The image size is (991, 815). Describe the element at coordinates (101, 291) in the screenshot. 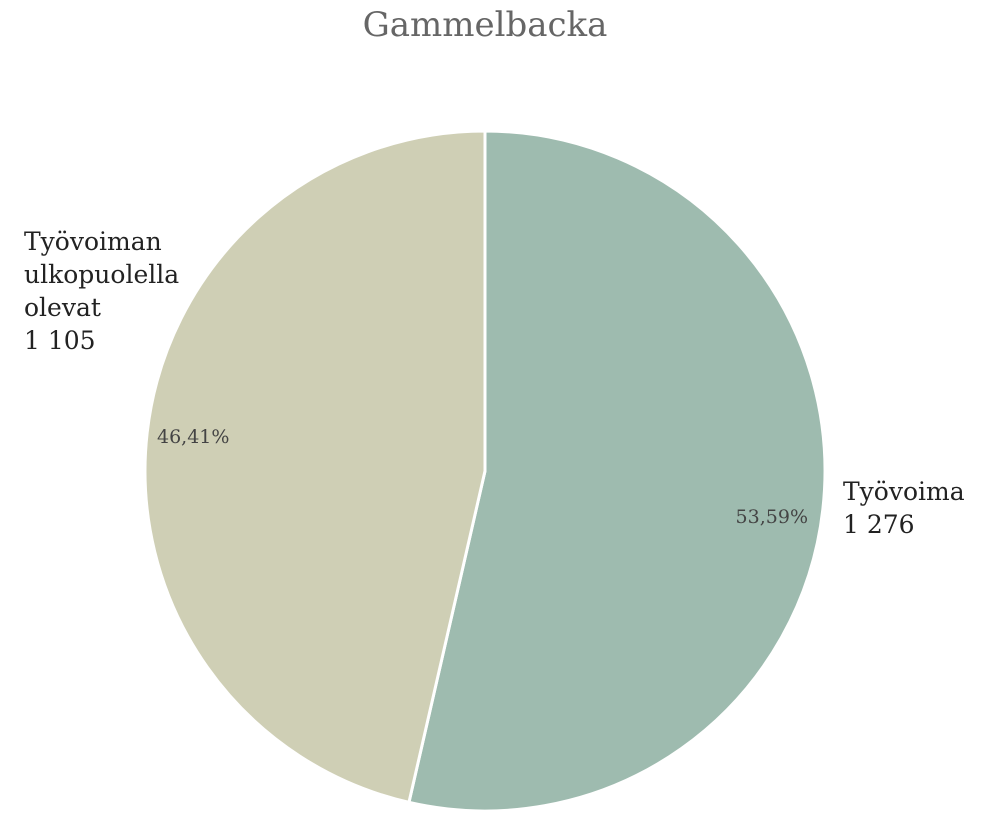

I see `pie-category-label-tyovoiman-ulkopuolella-olevat: Työvoiman ulkopuolella olevat 1 105` at that location.